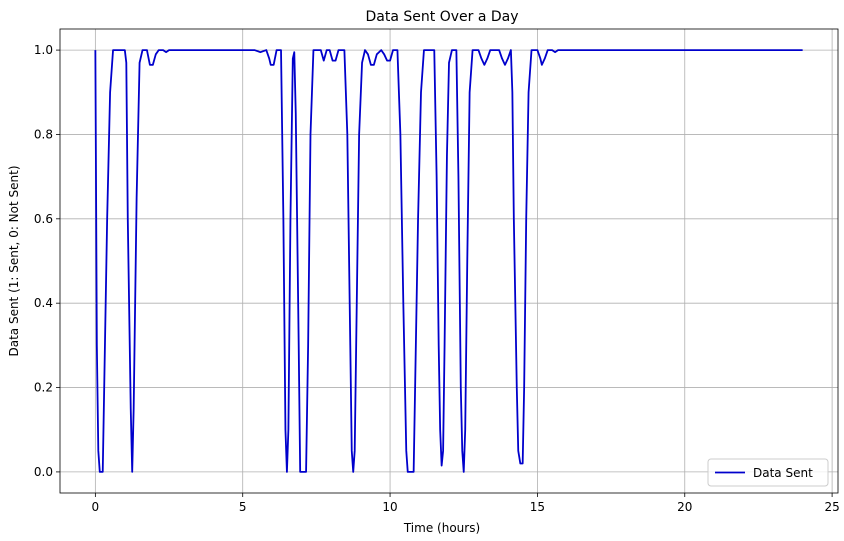 This screenshot has height=541, width=844. What do you see at coordinates (43, 388) in the screenshot?
I see `y-tick-label: 0.2` at bounding box center [43, 388].